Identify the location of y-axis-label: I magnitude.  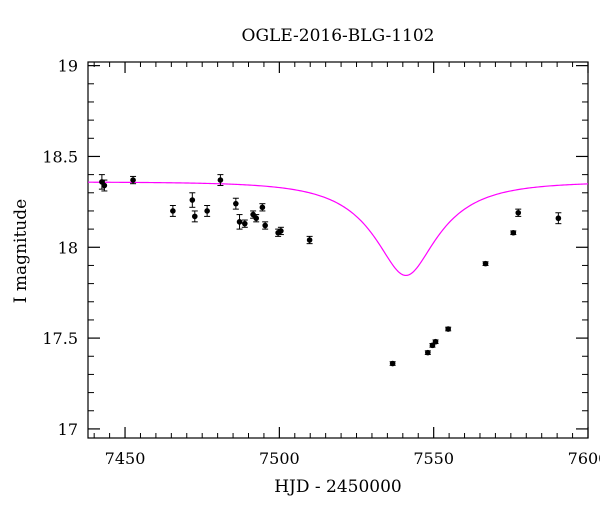
(21, 251).